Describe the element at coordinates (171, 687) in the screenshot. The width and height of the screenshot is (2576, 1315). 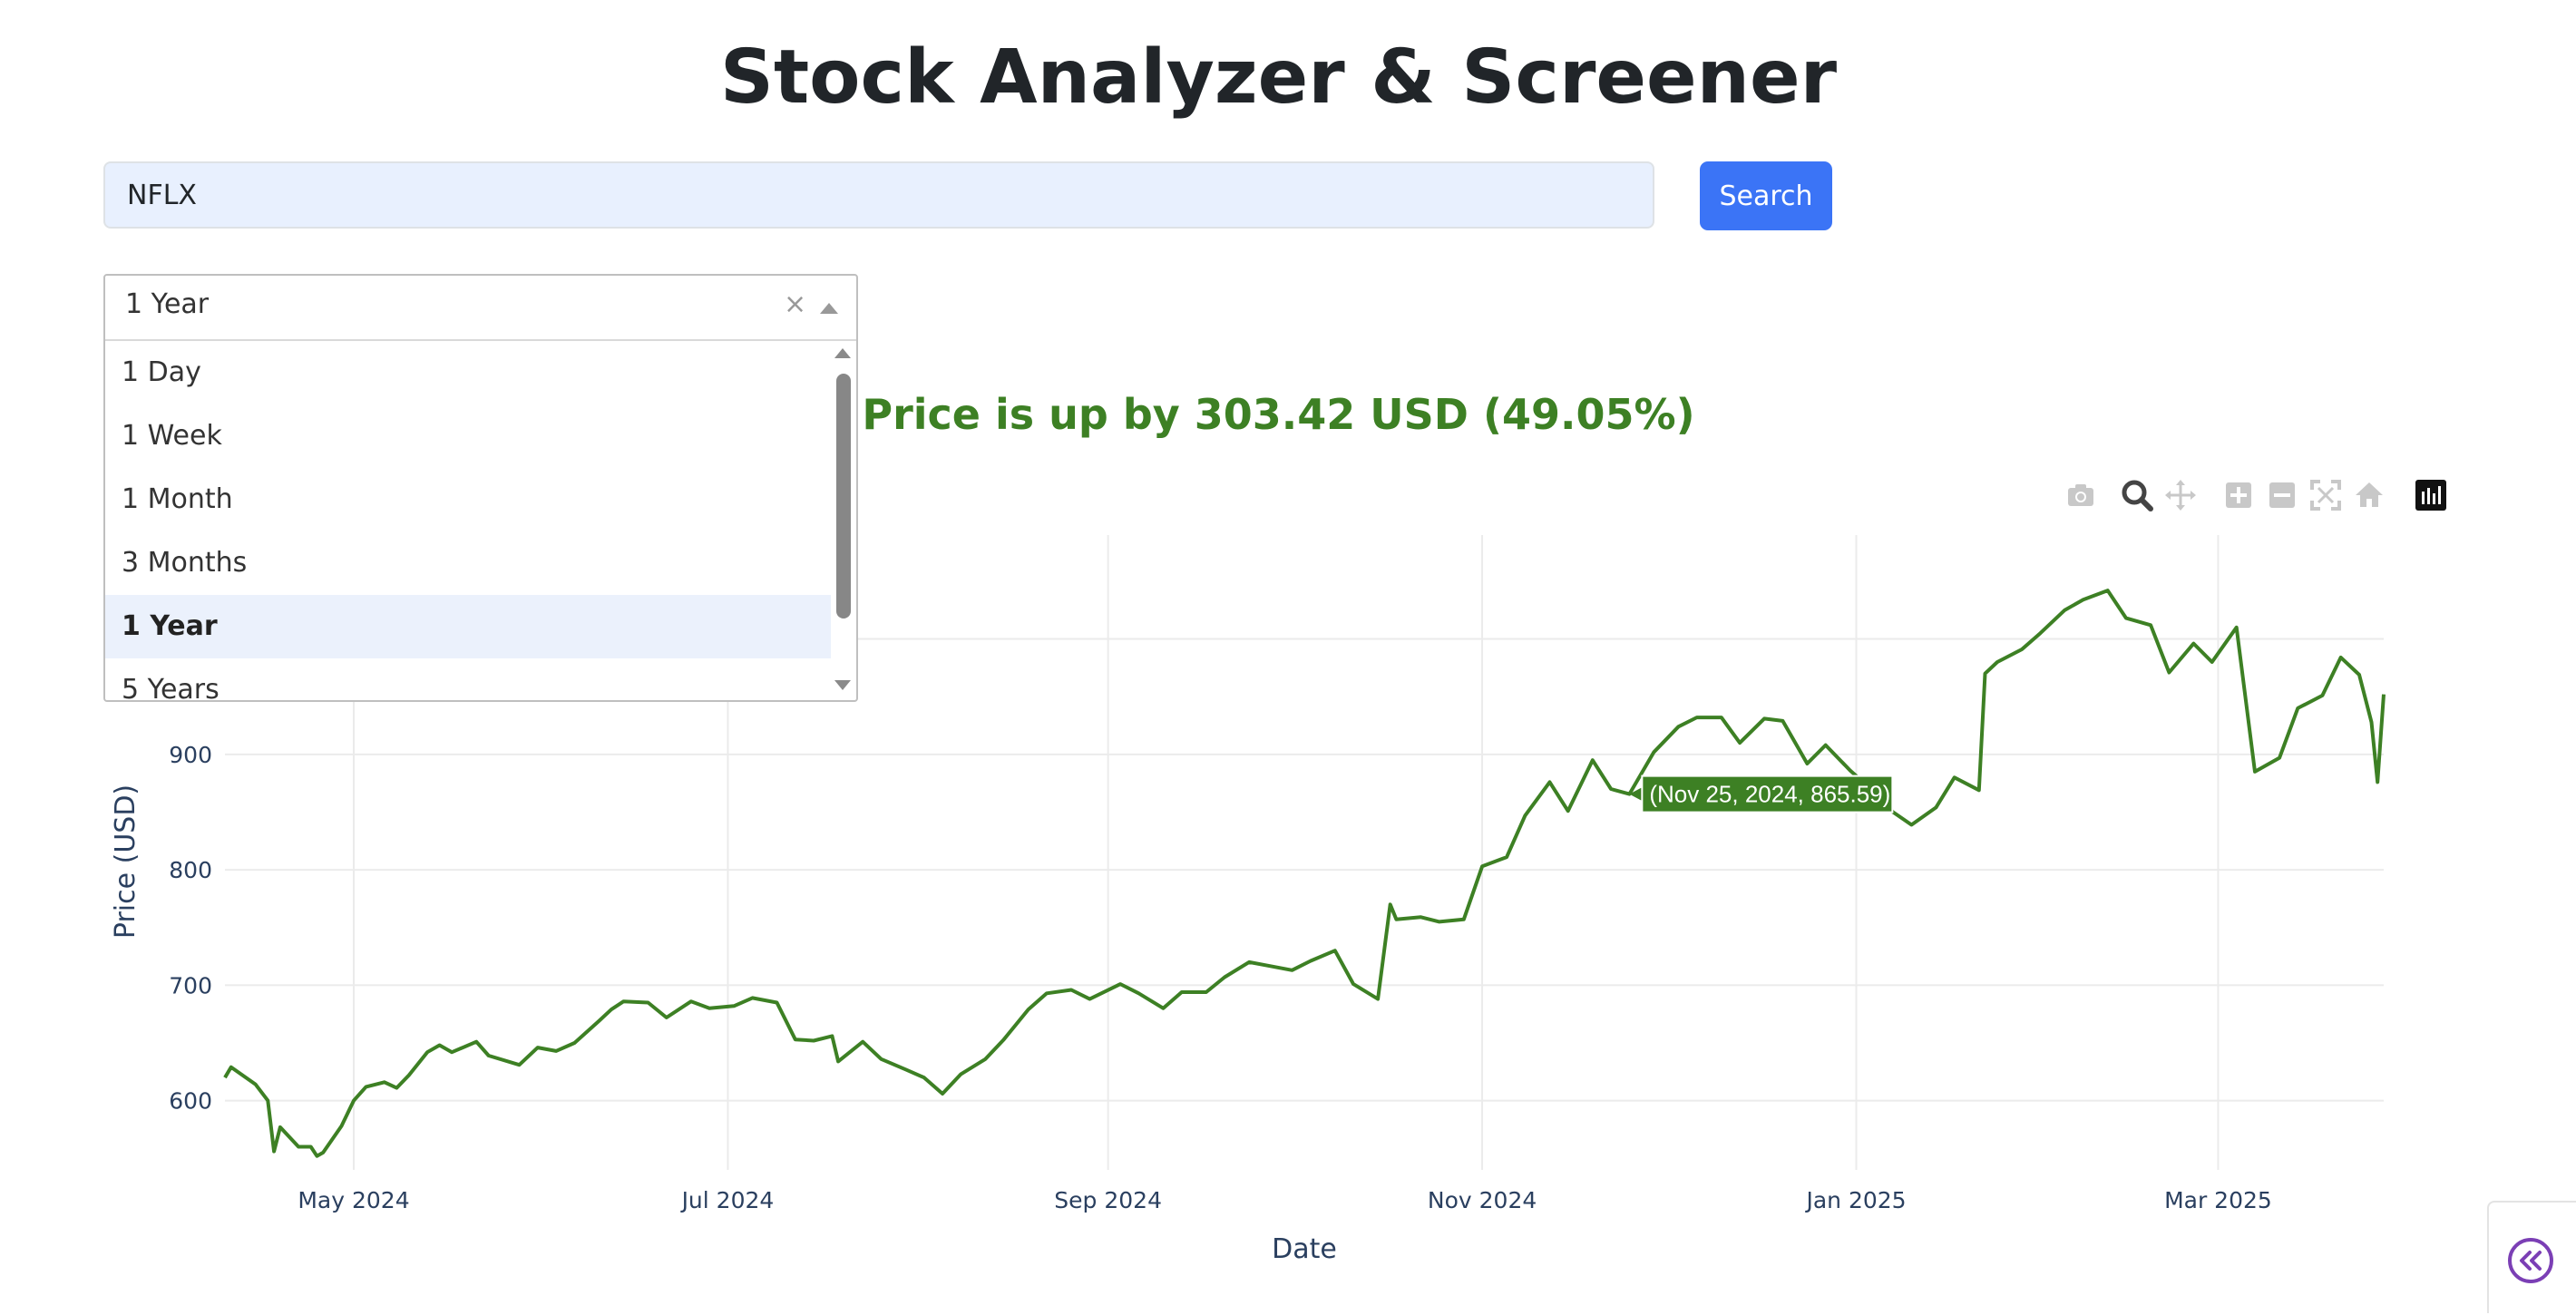
I see `option-5-years: 5 Years` at that location.